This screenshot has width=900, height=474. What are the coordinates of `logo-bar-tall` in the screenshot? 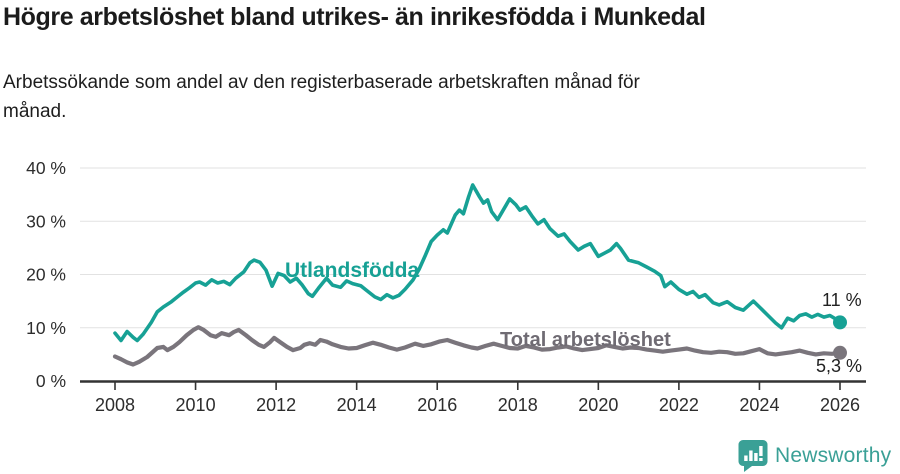 It's located at (751, 455).